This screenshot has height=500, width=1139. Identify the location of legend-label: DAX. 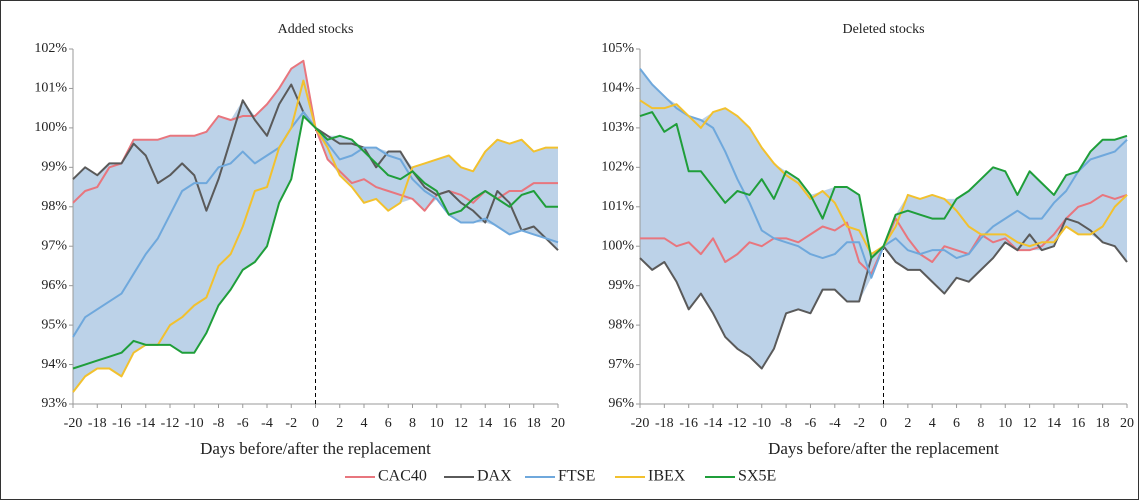
(494, 476).